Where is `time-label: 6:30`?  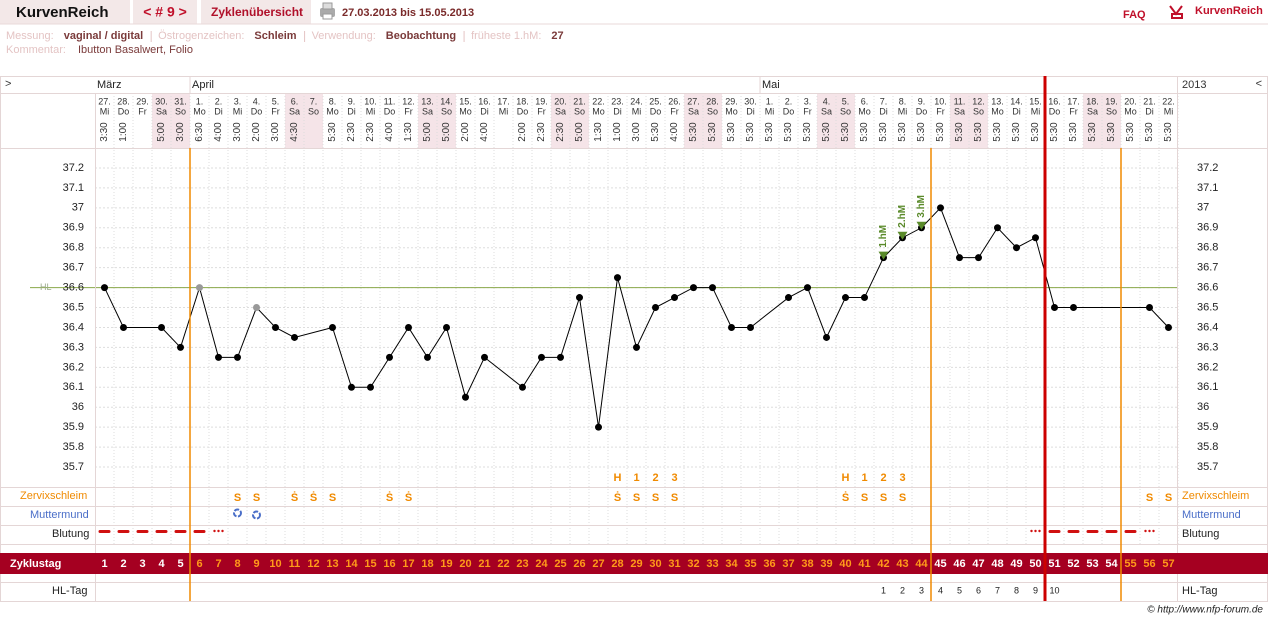
time-label: 6:30 is located at coordinates (199, 132).